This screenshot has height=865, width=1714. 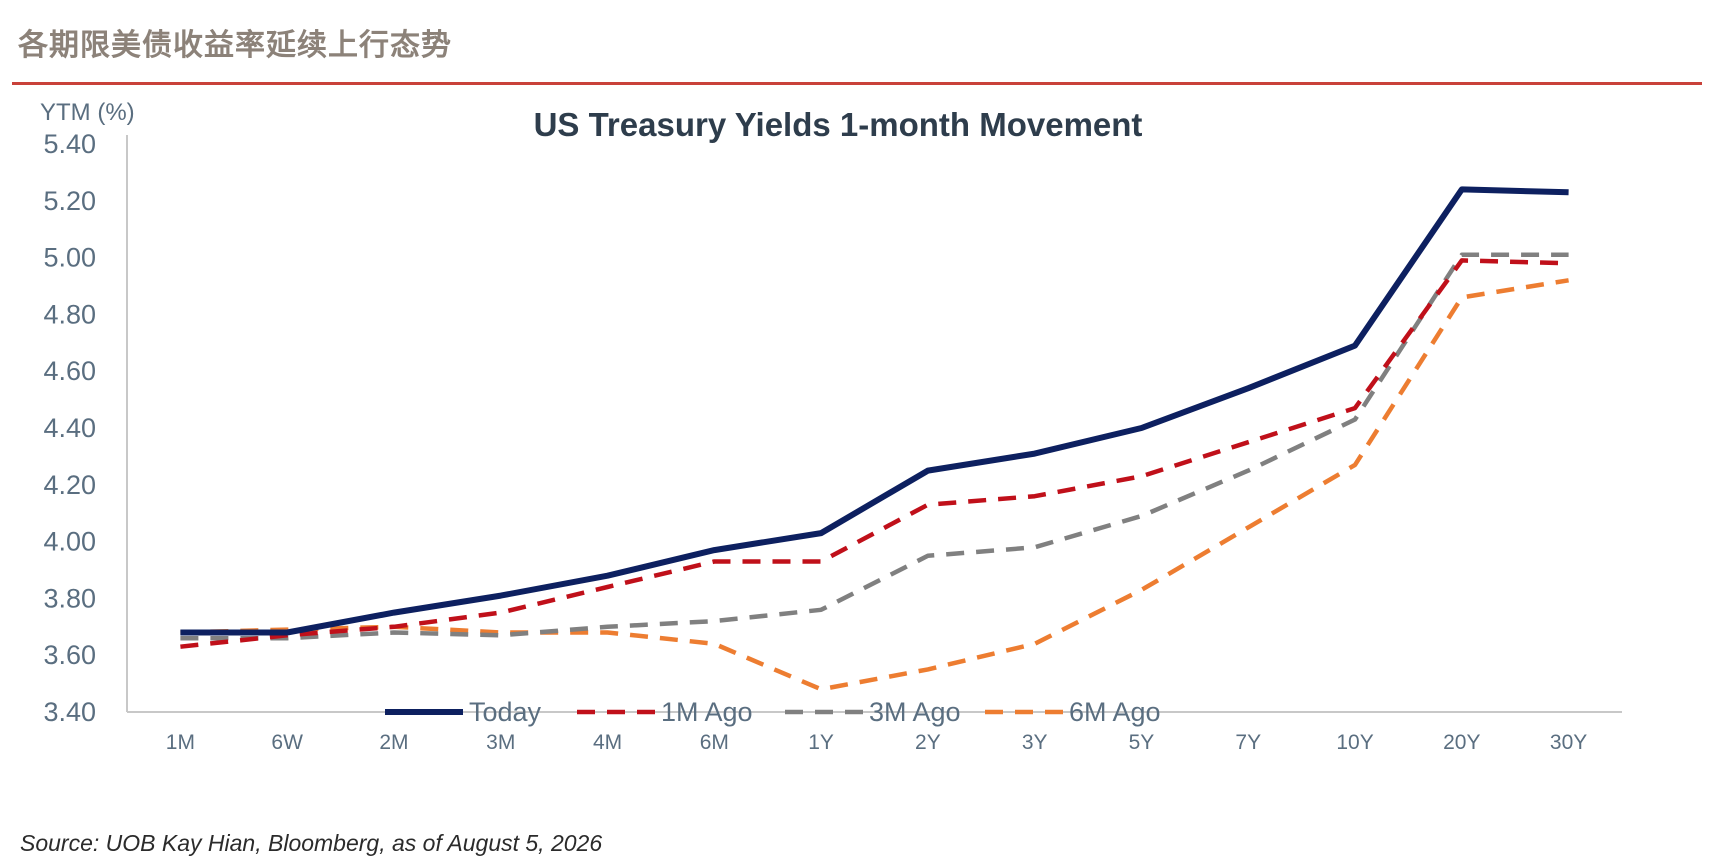 What do you see at coordinates (1248, 742) in the screenshot?
I see `x-tick-label: 7Y` at bounding box center [1248, 742].